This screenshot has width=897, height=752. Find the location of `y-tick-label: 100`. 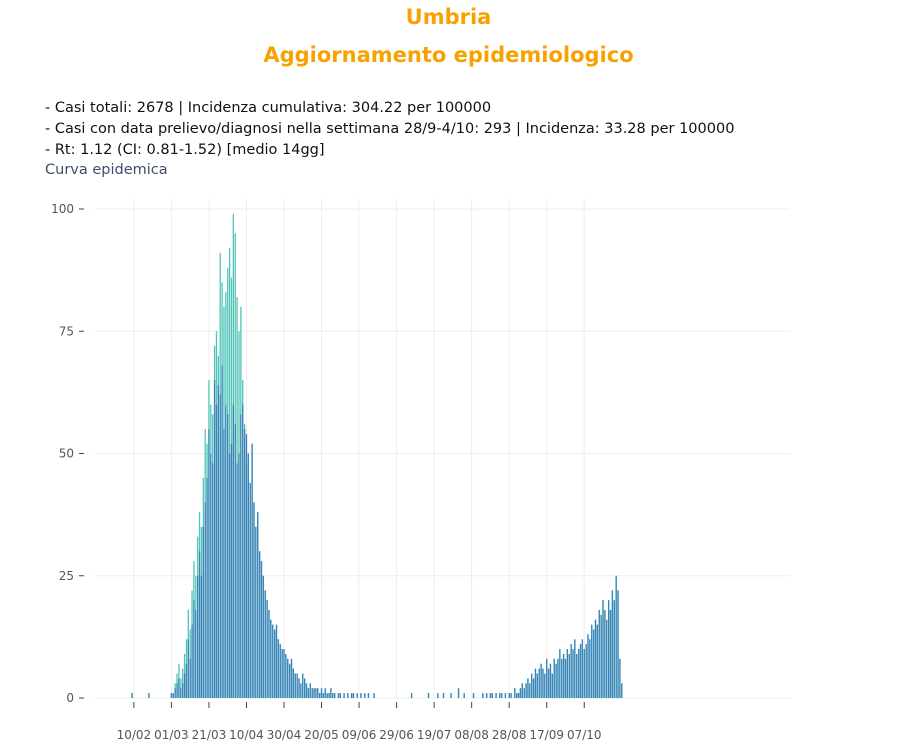

y-tick-label: 100 is located at coordinates (62, 209).